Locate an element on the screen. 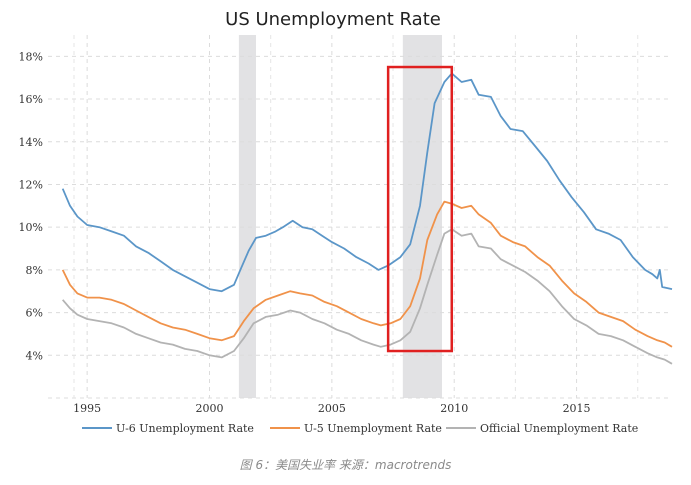  y-tick-label-5: 12% is located at coordinates (31, 184).